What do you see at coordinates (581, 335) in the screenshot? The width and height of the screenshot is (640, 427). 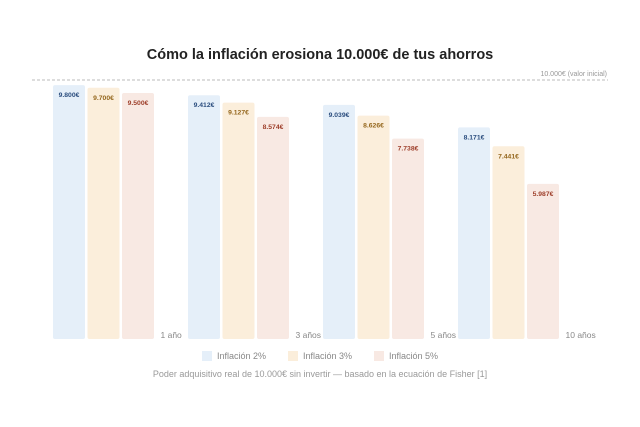 I see `category-label: 10 años` at bounding box center [581, 335].